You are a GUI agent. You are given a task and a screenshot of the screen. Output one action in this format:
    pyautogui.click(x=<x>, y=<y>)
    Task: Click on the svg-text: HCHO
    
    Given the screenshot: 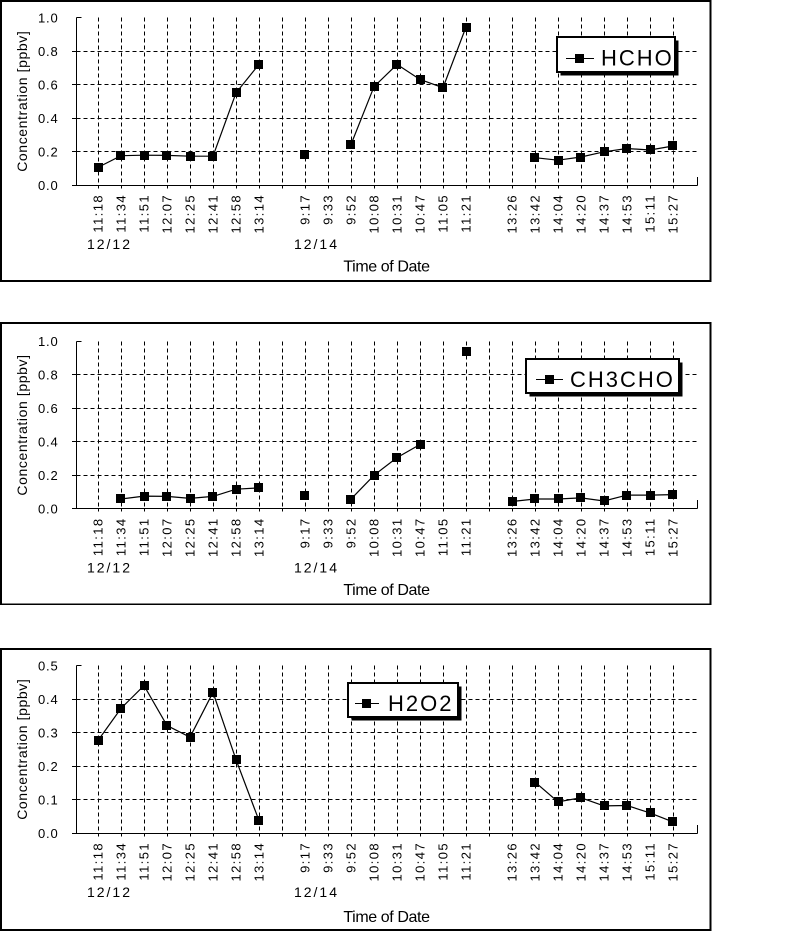 What is the action you would take?
    pyautogui.click(x=637, y=58)
    